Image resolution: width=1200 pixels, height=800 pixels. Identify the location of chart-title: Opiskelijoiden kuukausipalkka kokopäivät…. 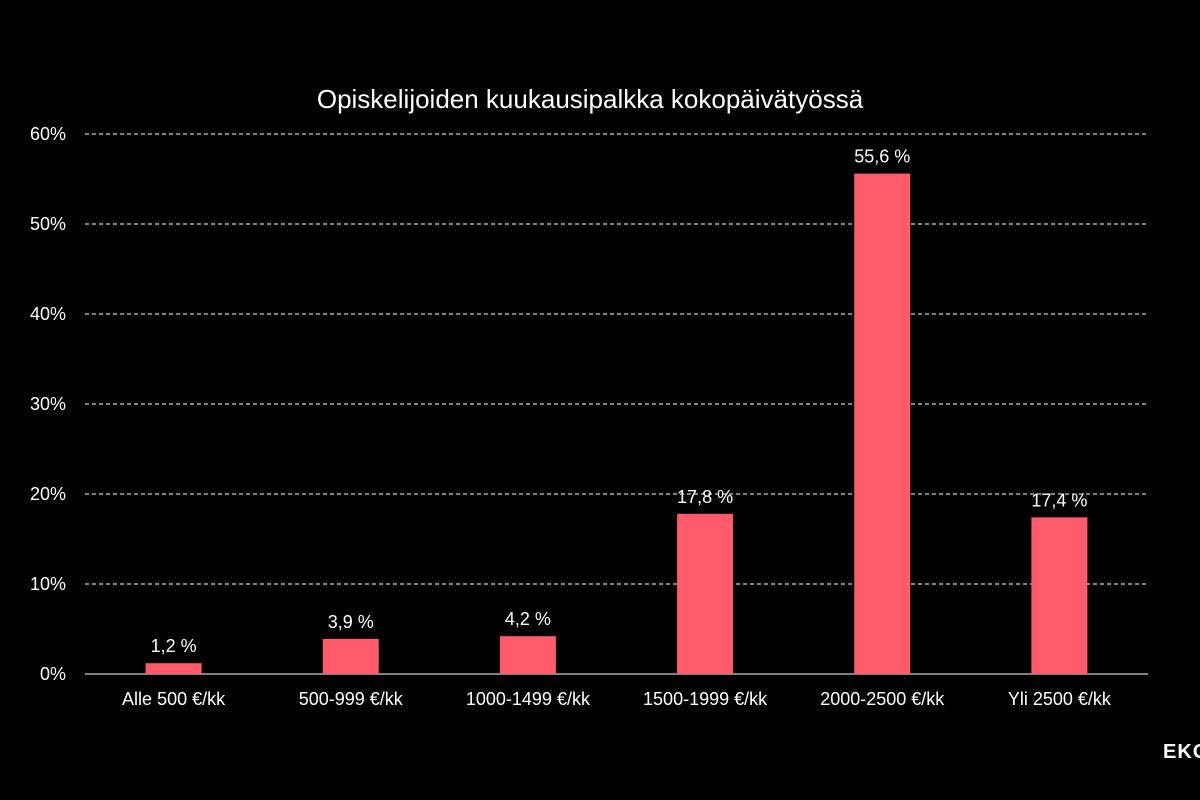
(590, 99).